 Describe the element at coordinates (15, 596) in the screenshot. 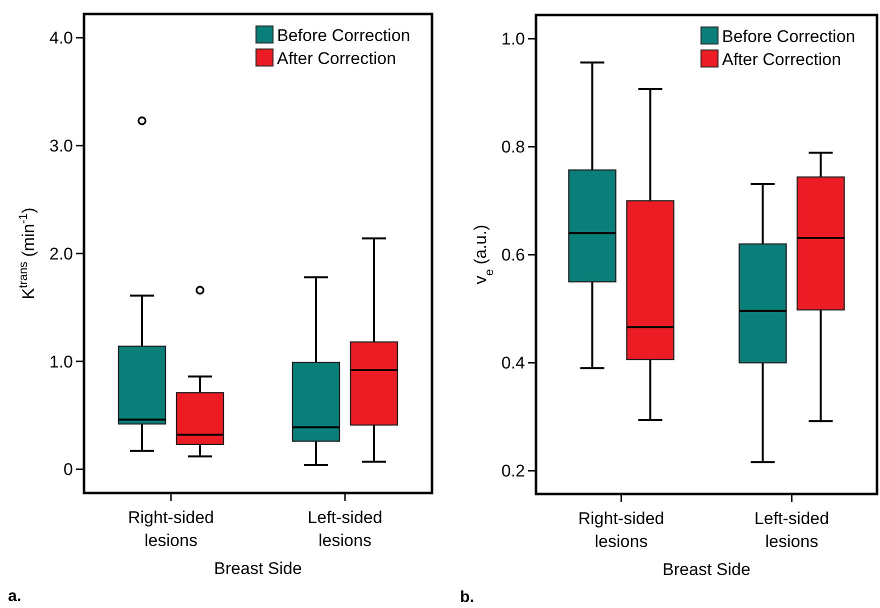

I see `text: a.` at that location.